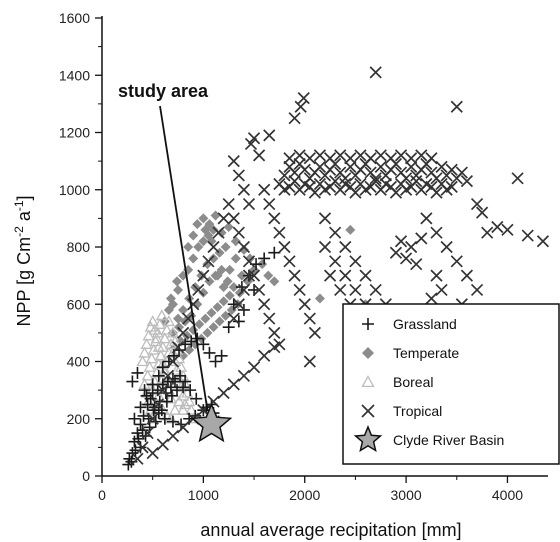 Image resolution: width=560 pixels, height=542 pixels. I want to click on y-tick-label: 0, so click(86, 476).